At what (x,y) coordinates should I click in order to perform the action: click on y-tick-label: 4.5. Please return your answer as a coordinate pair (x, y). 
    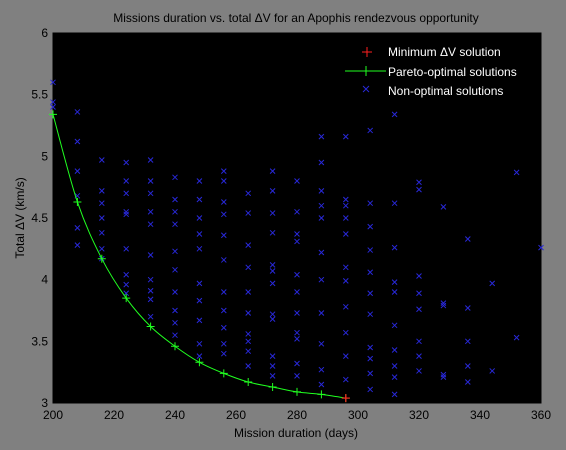
    Looking at the image, I should click on (39, 218).